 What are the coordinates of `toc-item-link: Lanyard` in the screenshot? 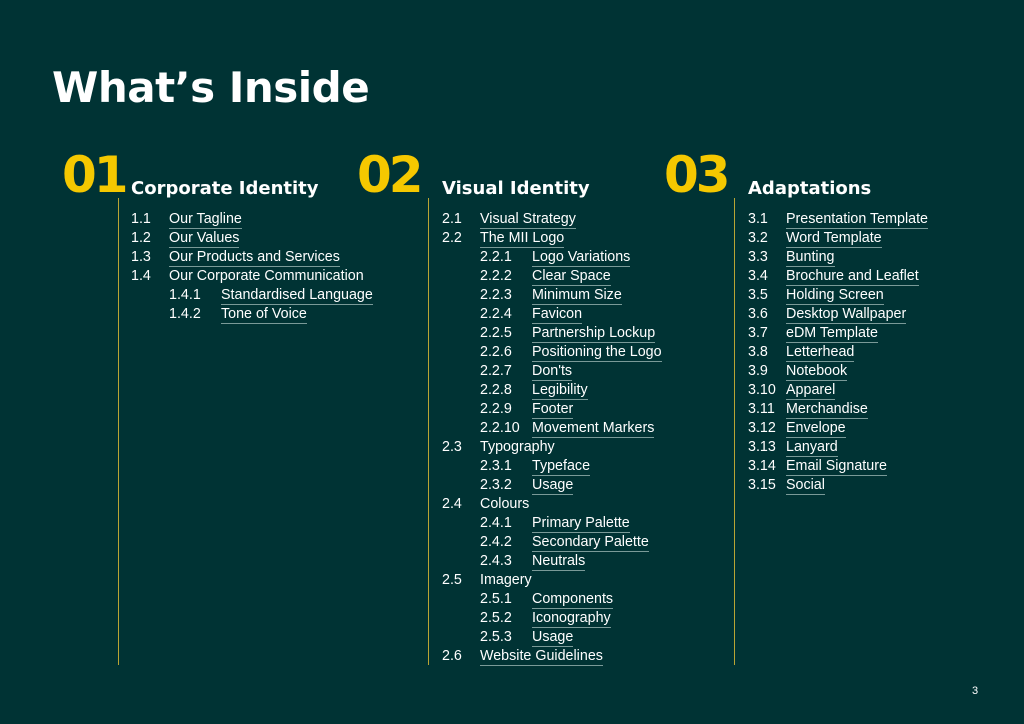 It's located at (812, 448).